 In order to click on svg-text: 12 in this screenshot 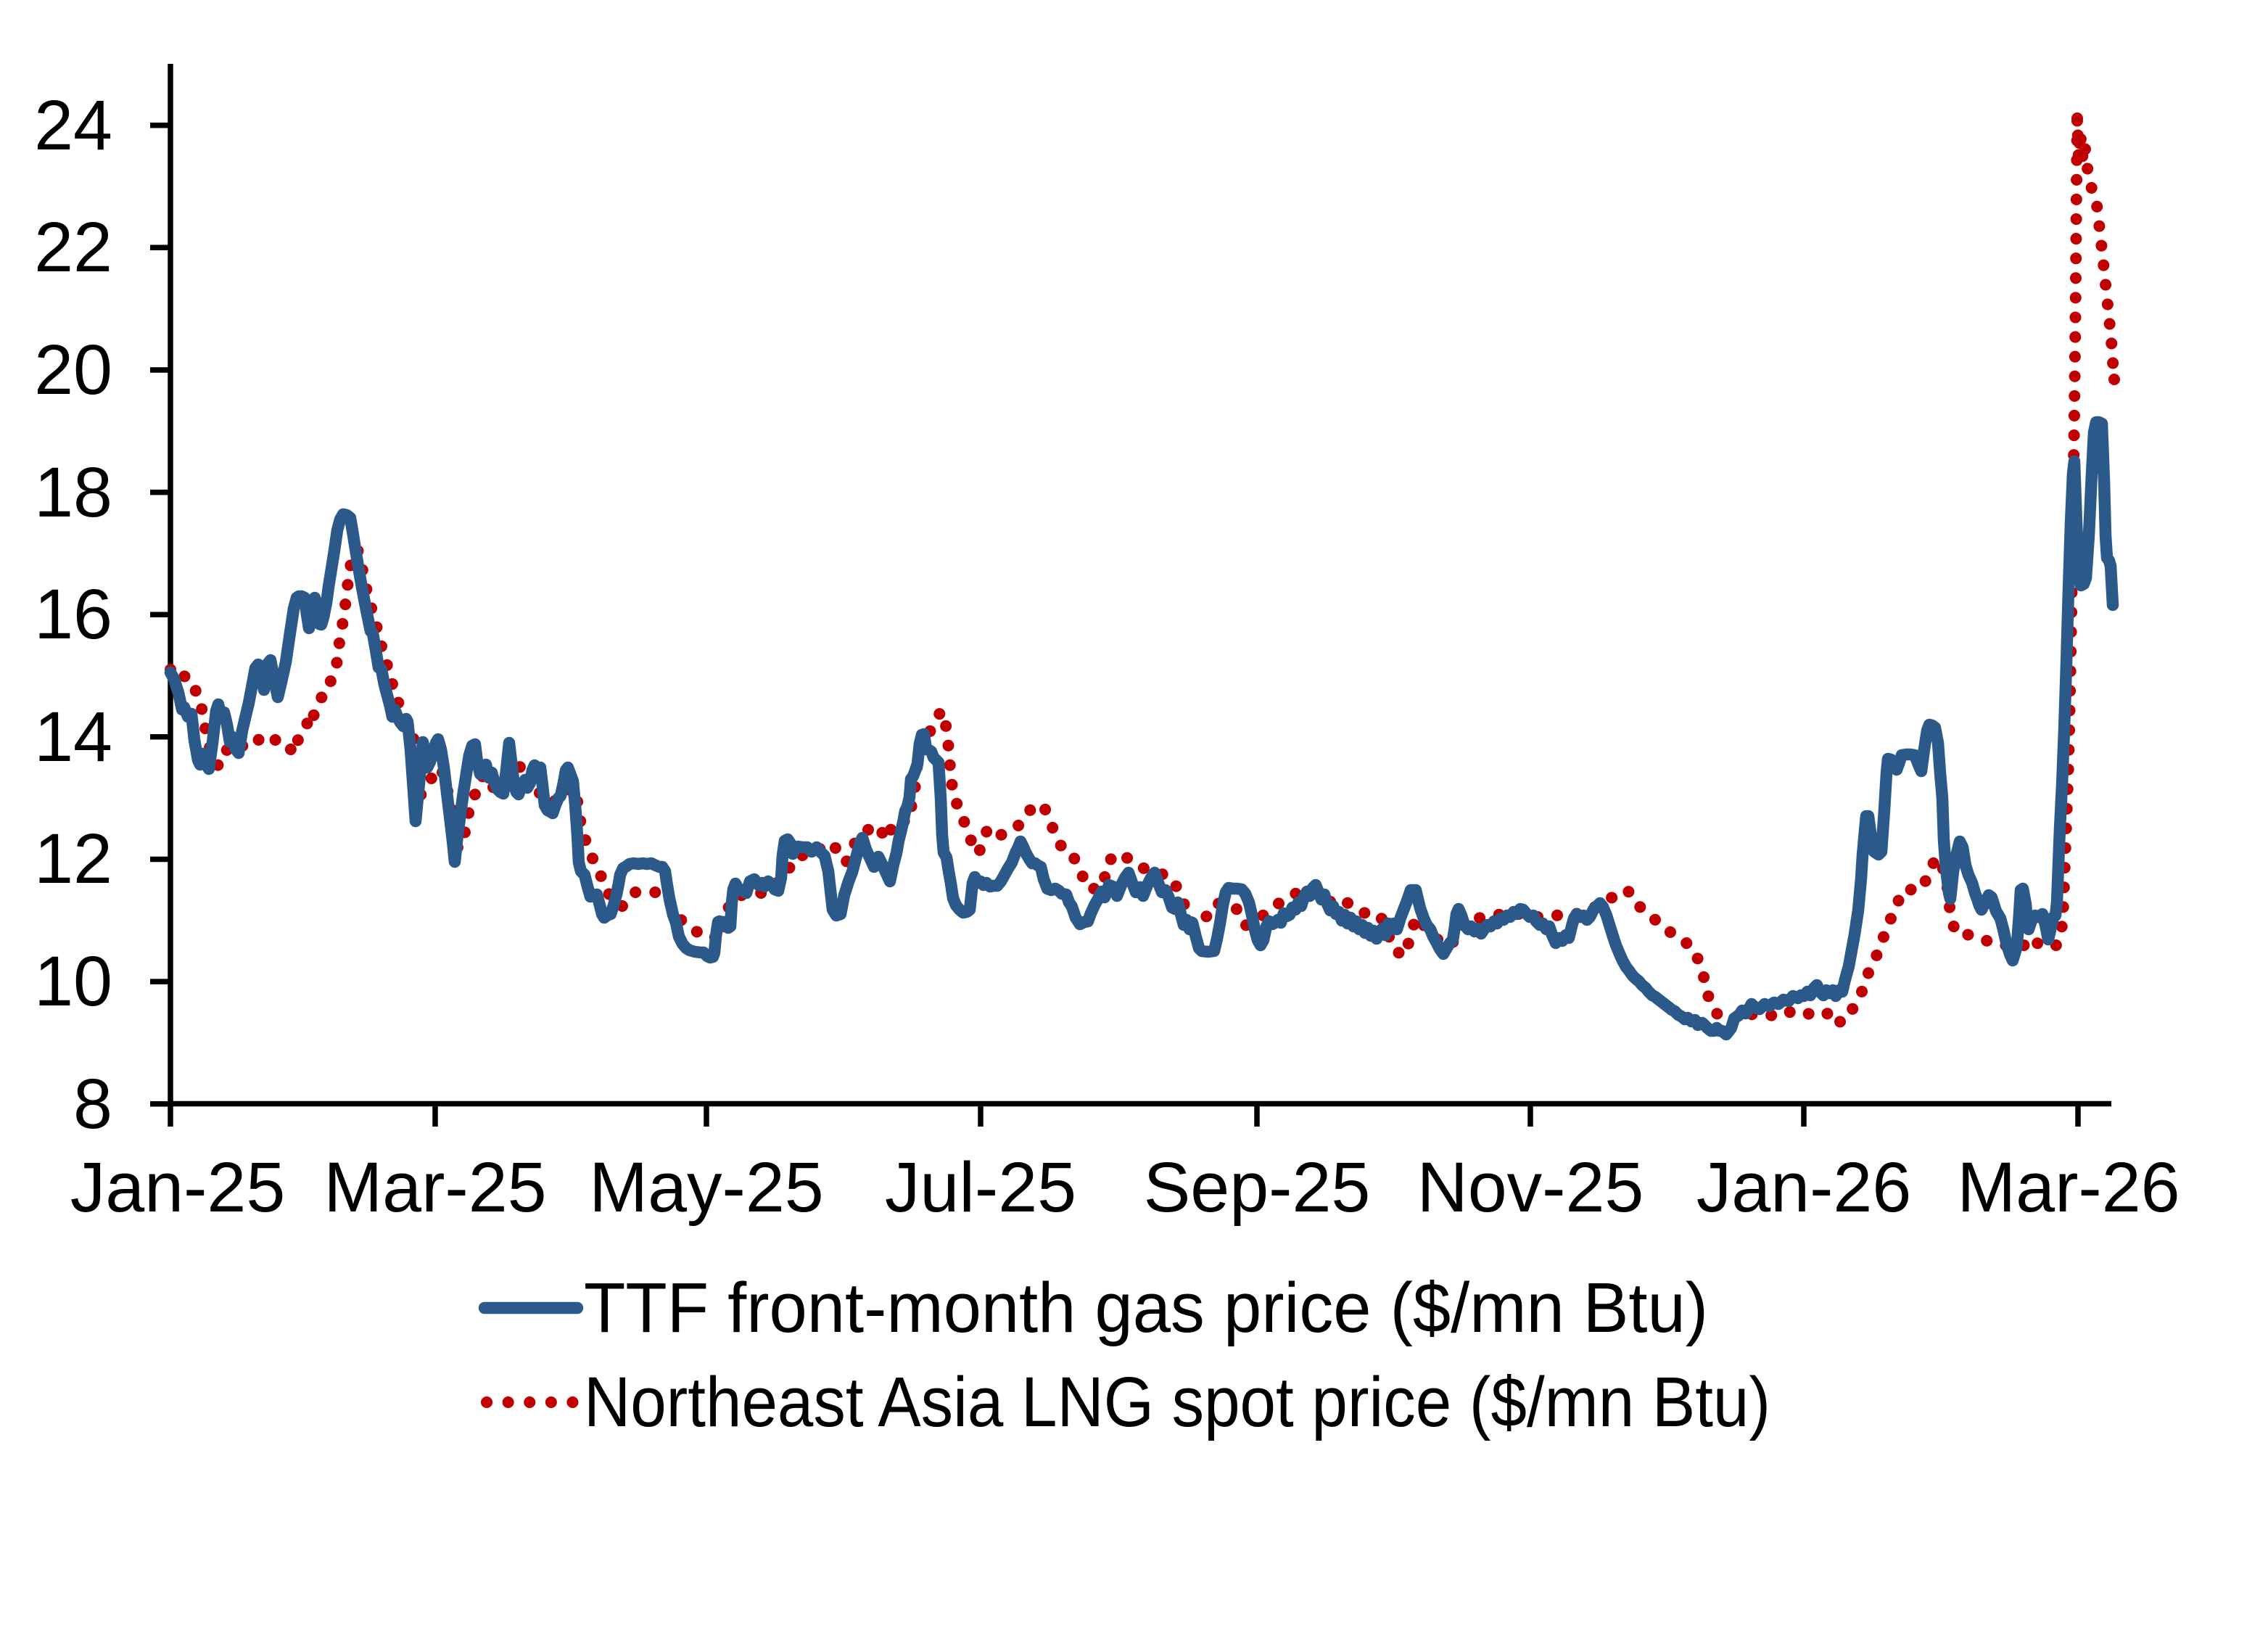, I will do `click(73, 858)`.